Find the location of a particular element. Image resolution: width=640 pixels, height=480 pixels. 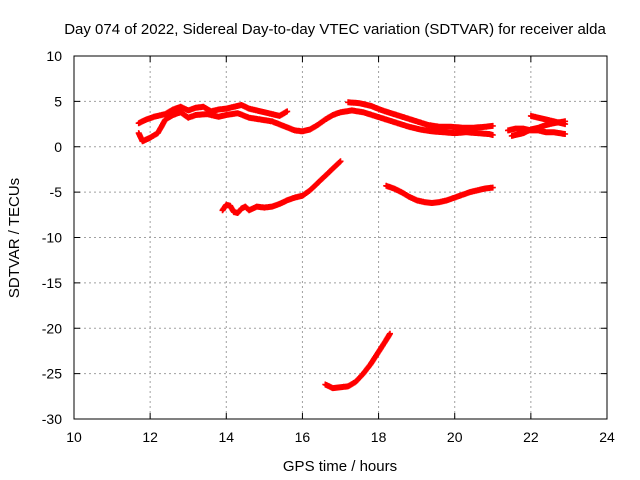

y-tick-label: -30 is located at coordinates (52, 419).